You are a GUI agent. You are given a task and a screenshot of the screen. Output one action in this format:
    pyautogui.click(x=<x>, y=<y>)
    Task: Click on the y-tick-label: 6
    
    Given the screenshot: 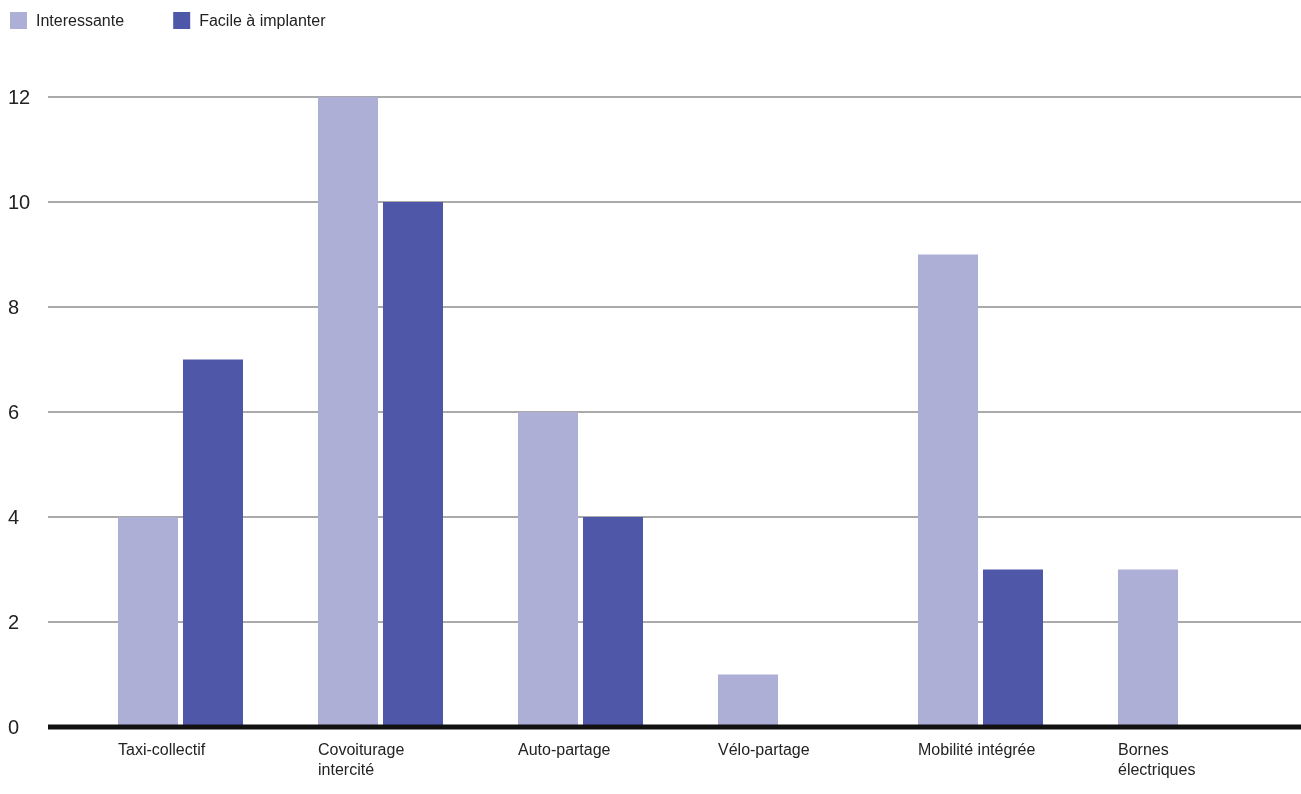 What is the action you would take?
    pyautogui.click(x=14, y=412)
    